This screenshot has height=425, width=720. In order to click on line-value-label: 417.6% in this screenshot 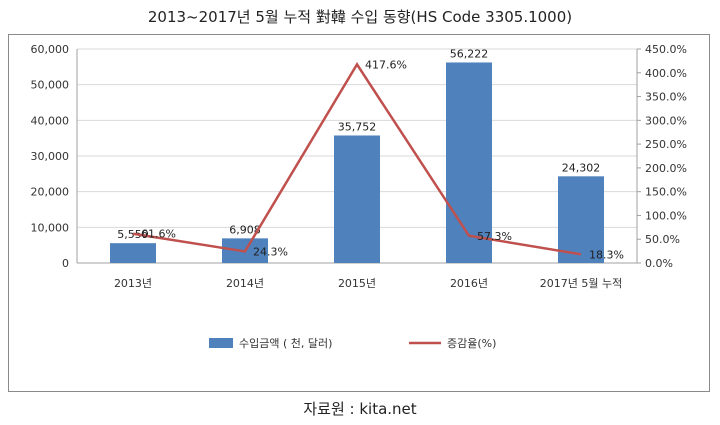, I will do `click(386, 64)`.